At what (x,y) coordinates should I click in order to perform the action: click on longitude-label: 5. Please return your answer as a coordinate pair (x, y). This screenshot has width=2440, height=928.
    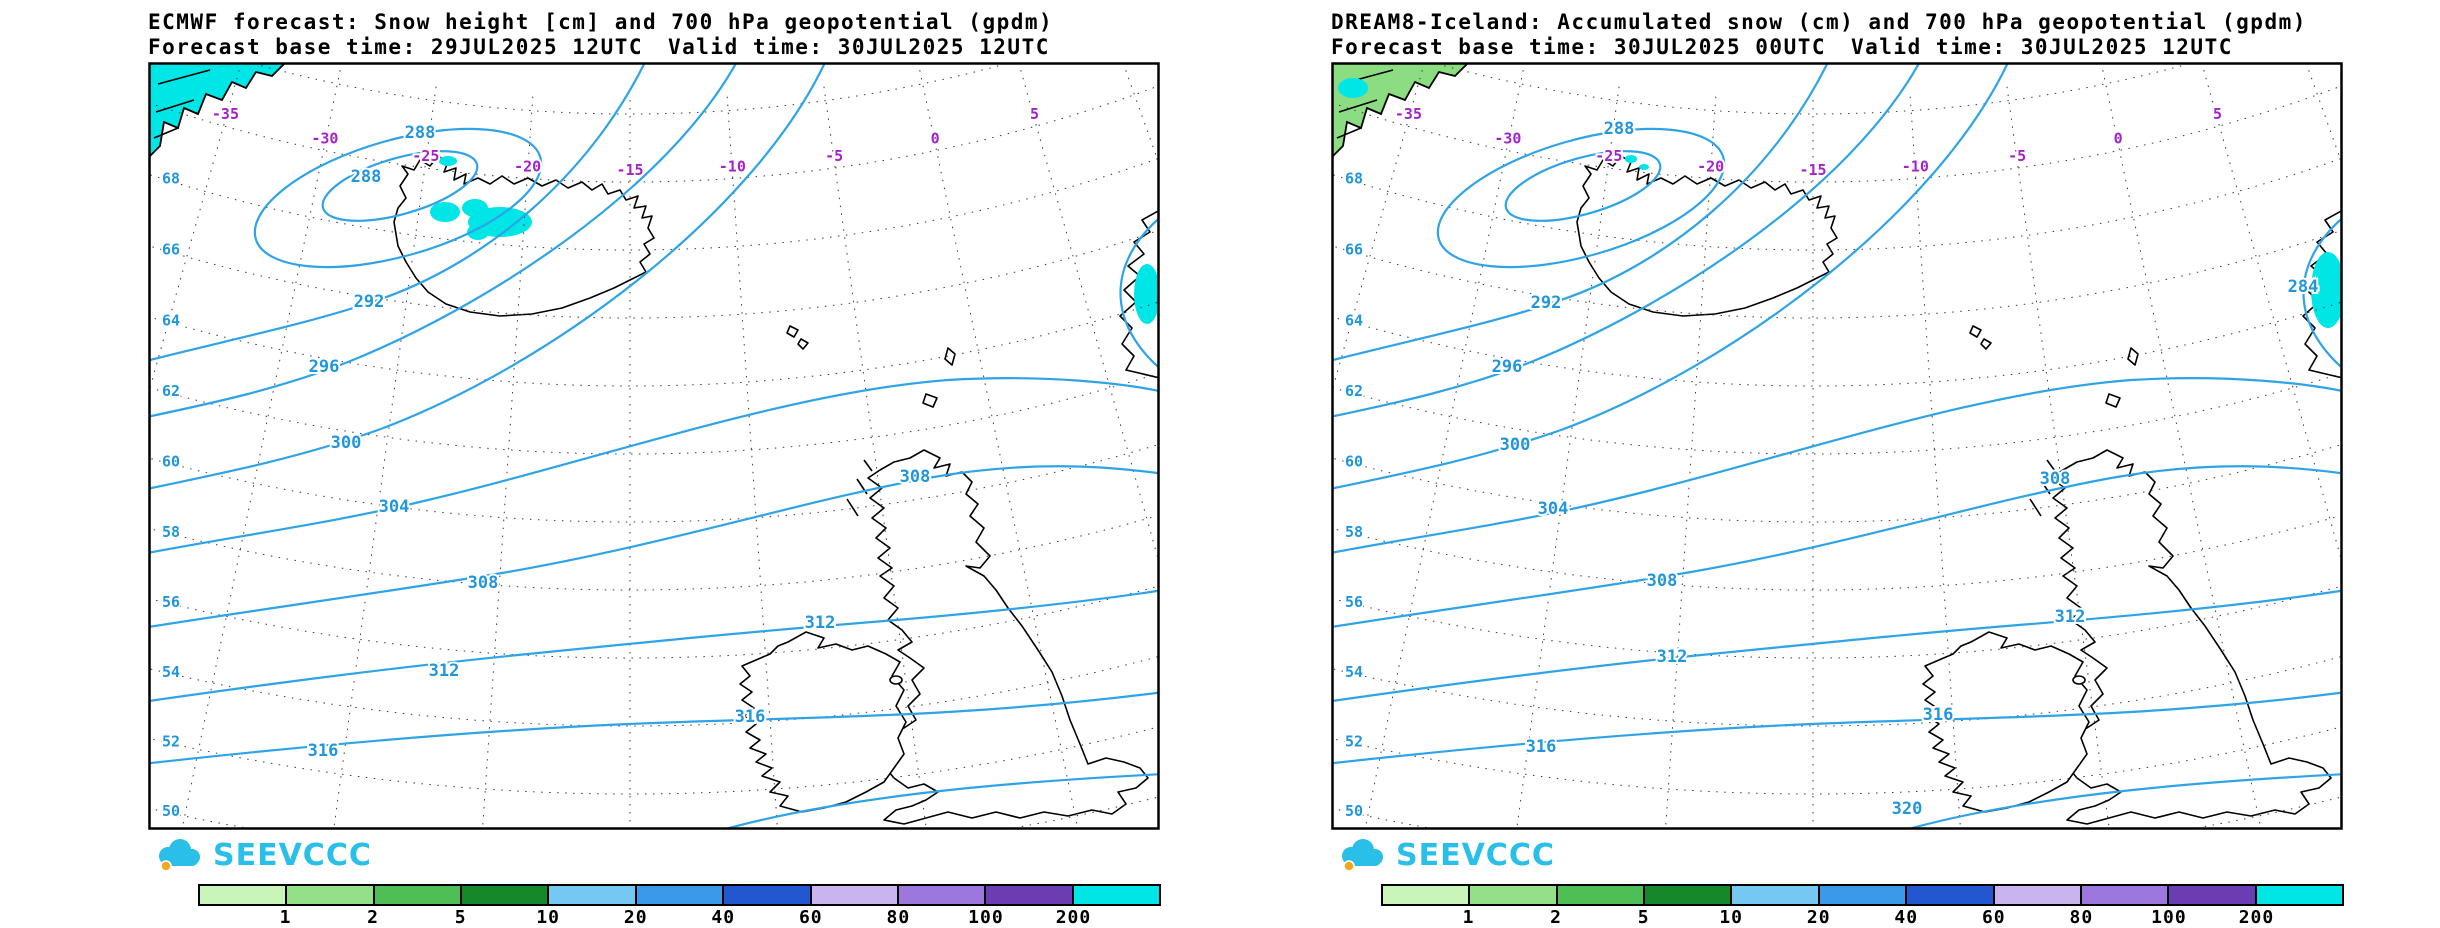
    Looking at the image, I should click on (1034, 114).